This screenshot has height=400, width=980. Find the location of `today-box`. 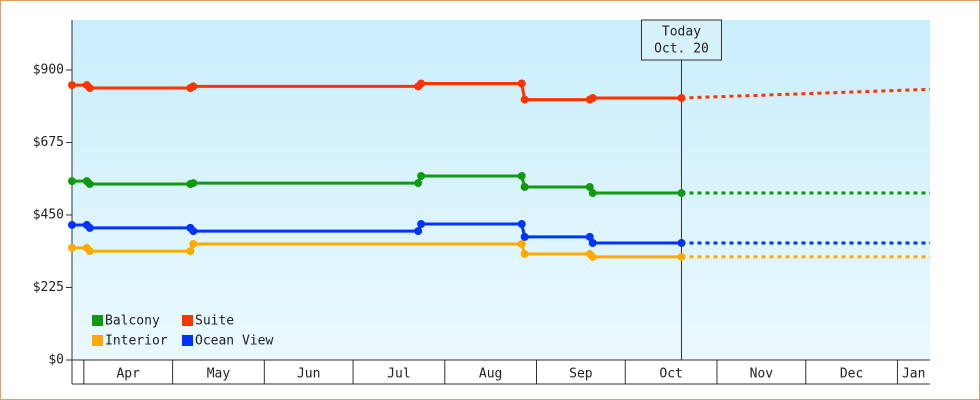

today-box is located at coordinates (681, 40).